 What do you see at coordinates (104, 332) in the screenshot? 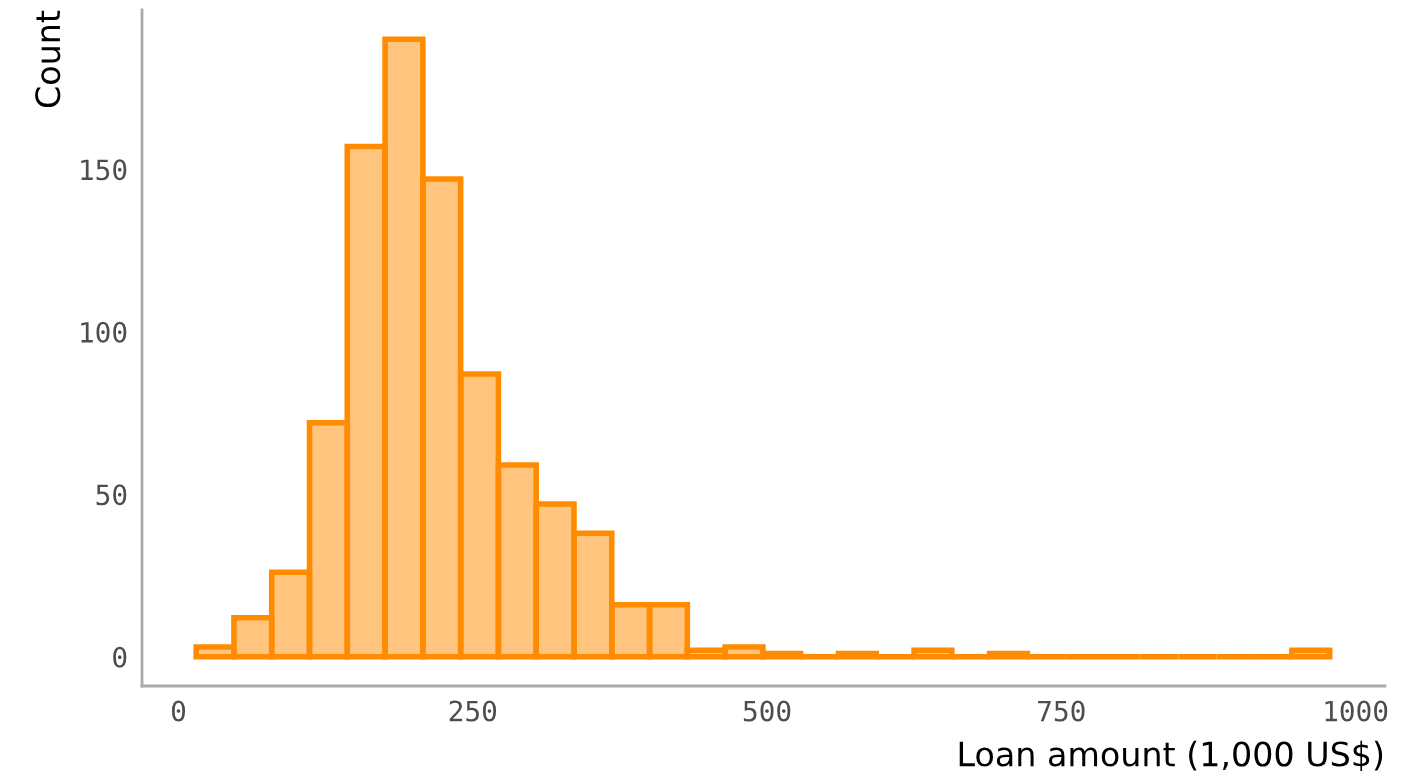
I see `y-tick-label: 100` at bounding box center [104, 332].